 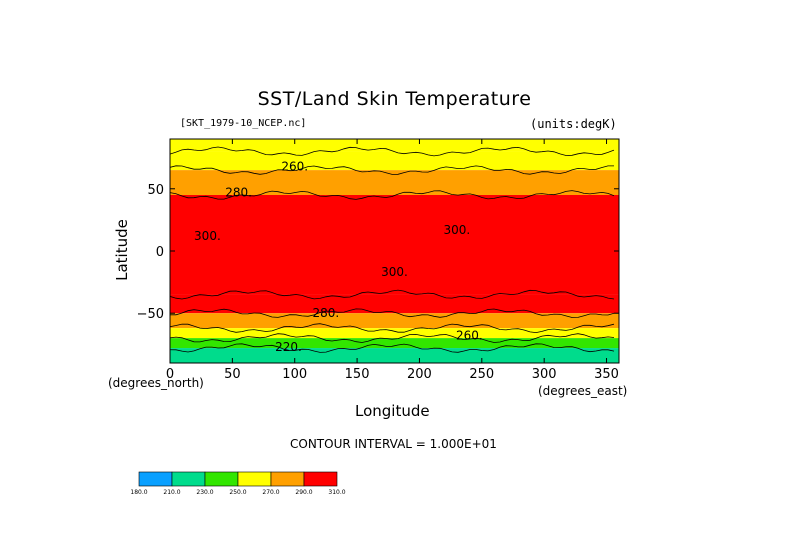 I want to click on y-tick-label-0: 50, so click(x=155, y=190).